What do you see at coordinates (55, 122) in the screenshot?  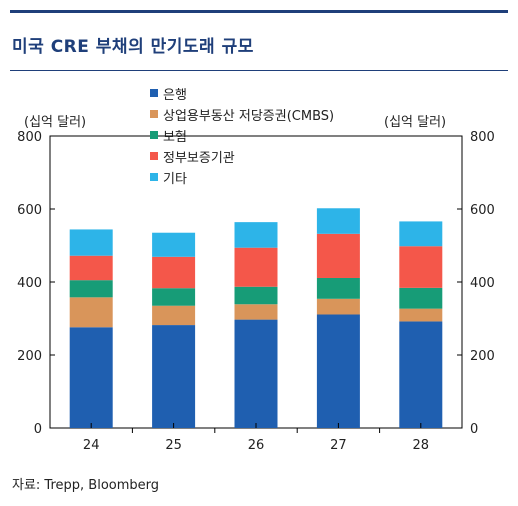 I see `y-axis-label-left: (십억 달러)` at bounding box center [55, 122].